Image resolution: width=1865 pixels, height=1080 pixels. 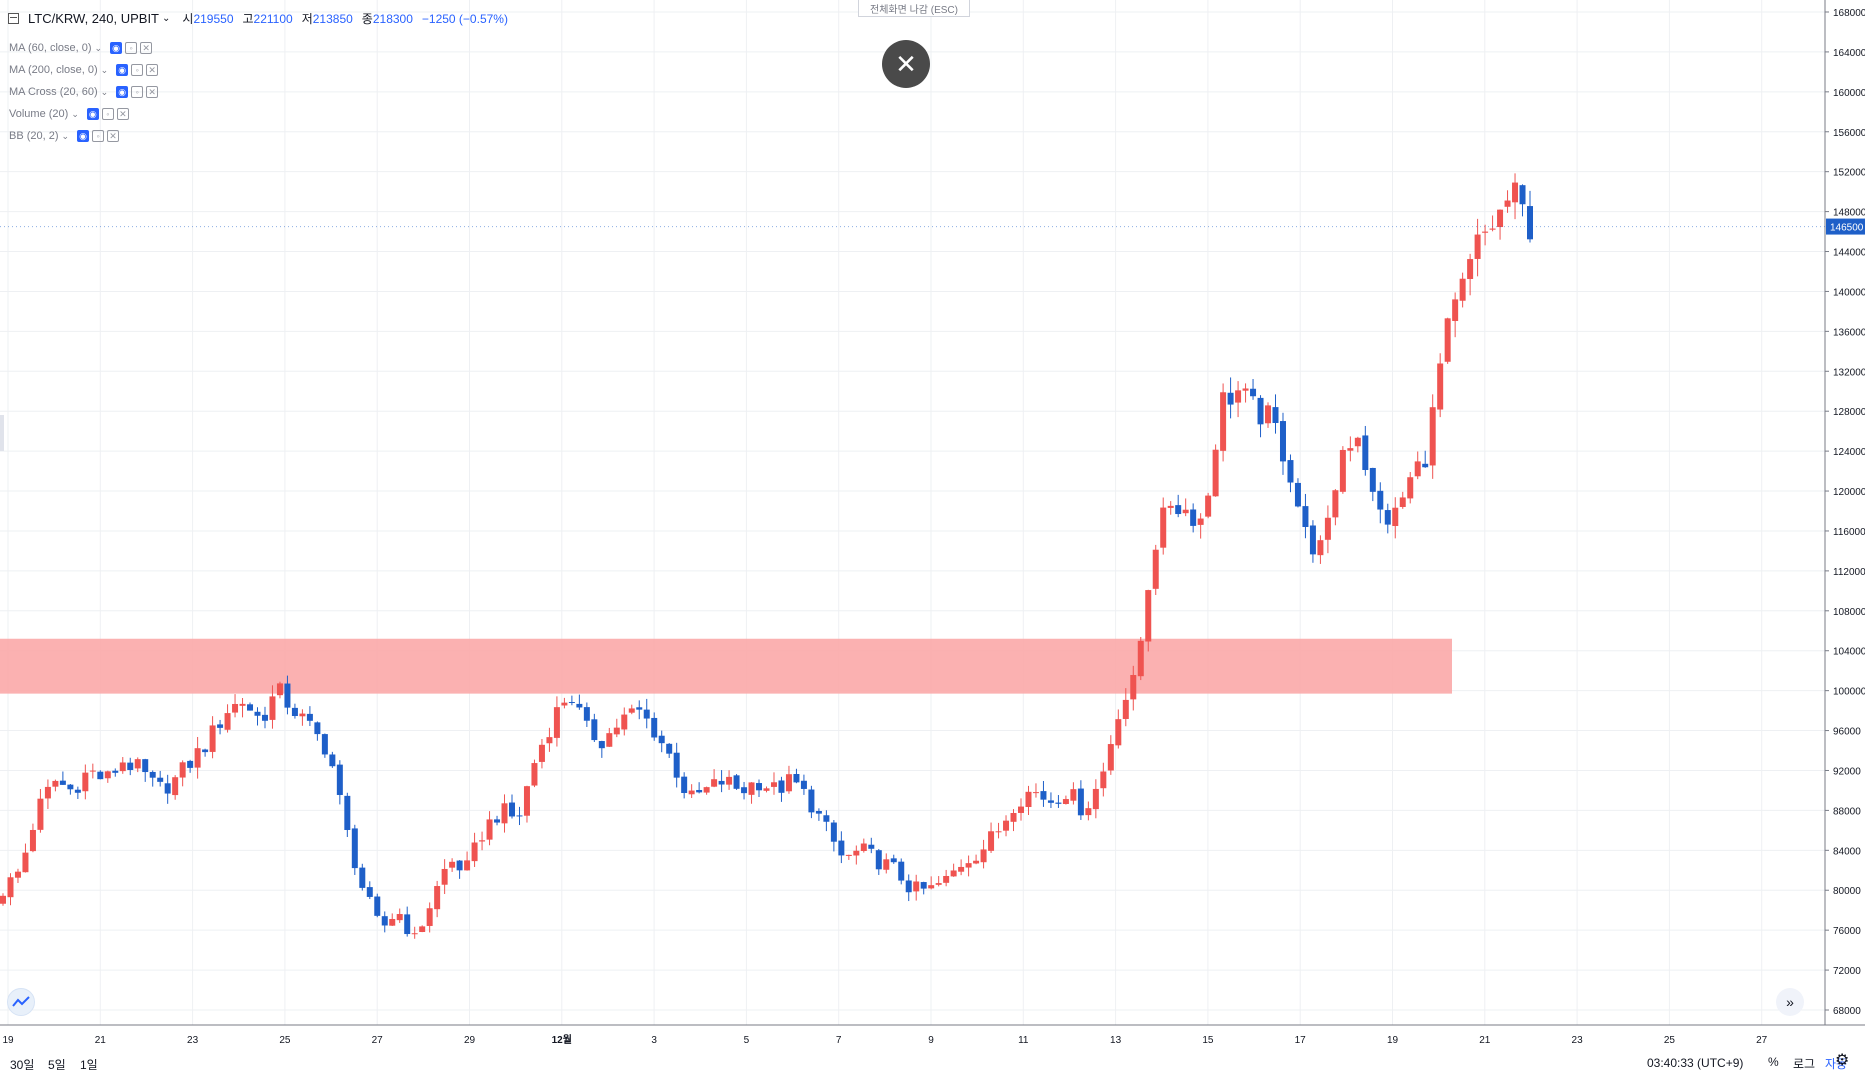 What do you see at coordinates (1790, 1002) in the screenshot?
I see `scroll-to-realtime-button: »` at bounding box center [1790, 1002].